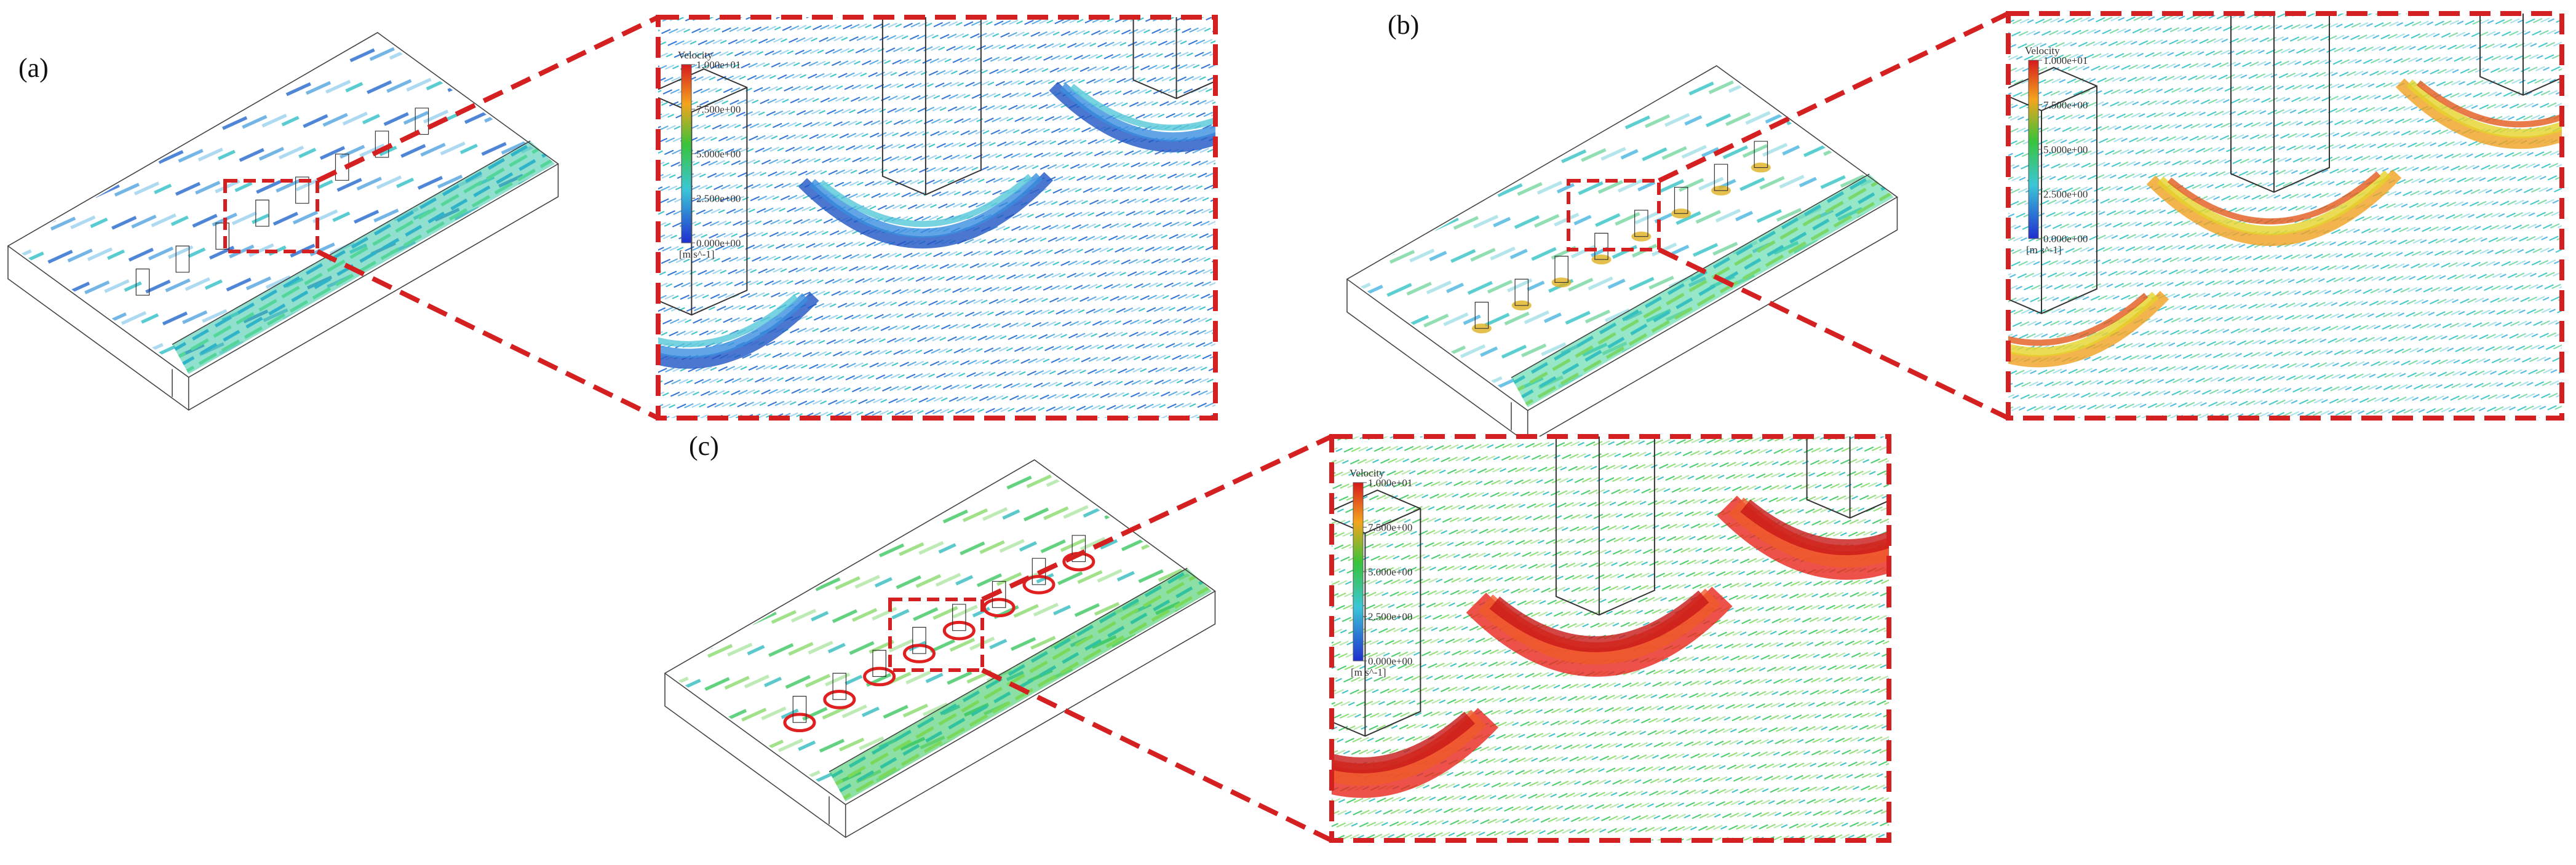  What do you see at coordinates (704, 446) in the screenshot?
I see `panel-label: (c)` at bounding box center [704, 446].